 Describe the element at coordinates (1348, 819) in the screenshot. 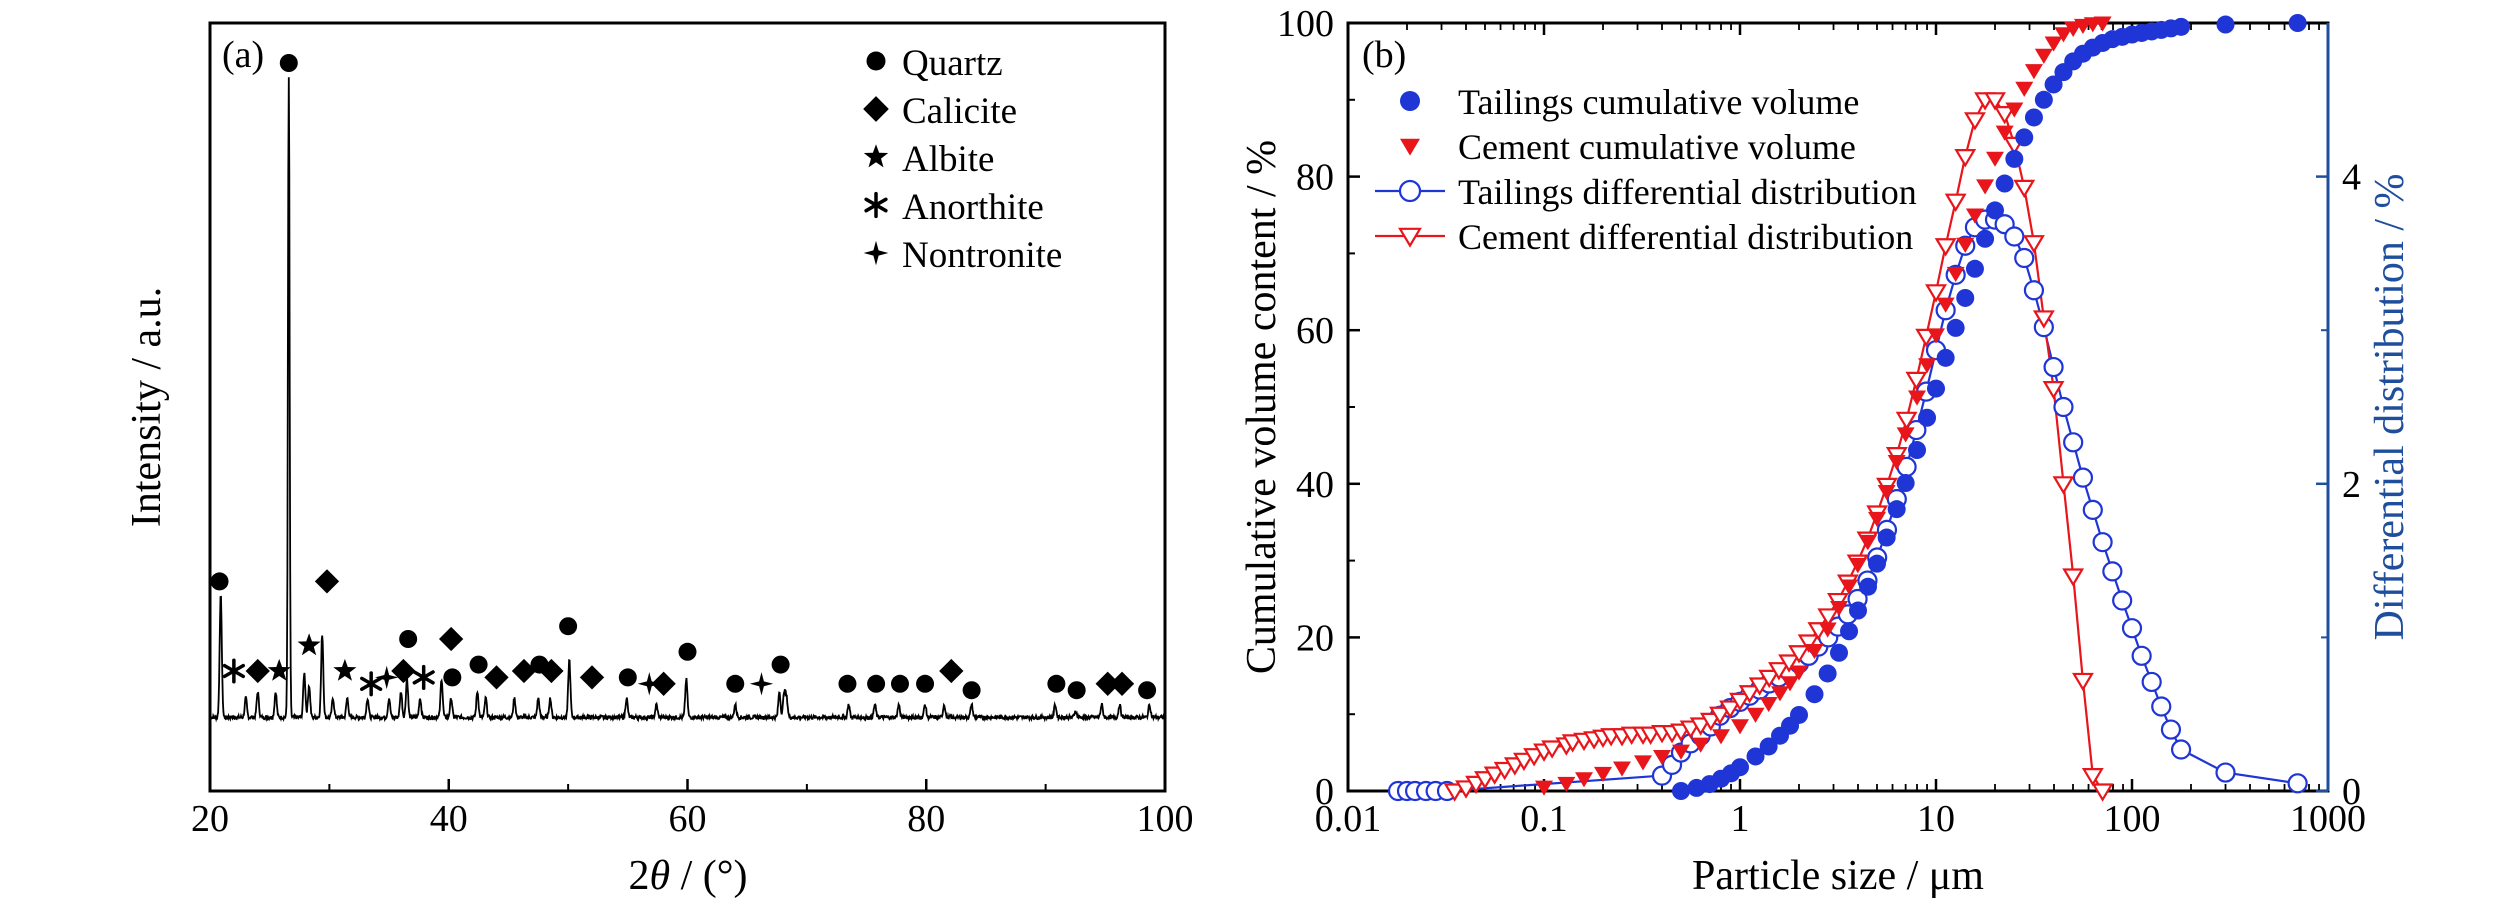

I see `x-tick-label-b: 0.01` at that location.